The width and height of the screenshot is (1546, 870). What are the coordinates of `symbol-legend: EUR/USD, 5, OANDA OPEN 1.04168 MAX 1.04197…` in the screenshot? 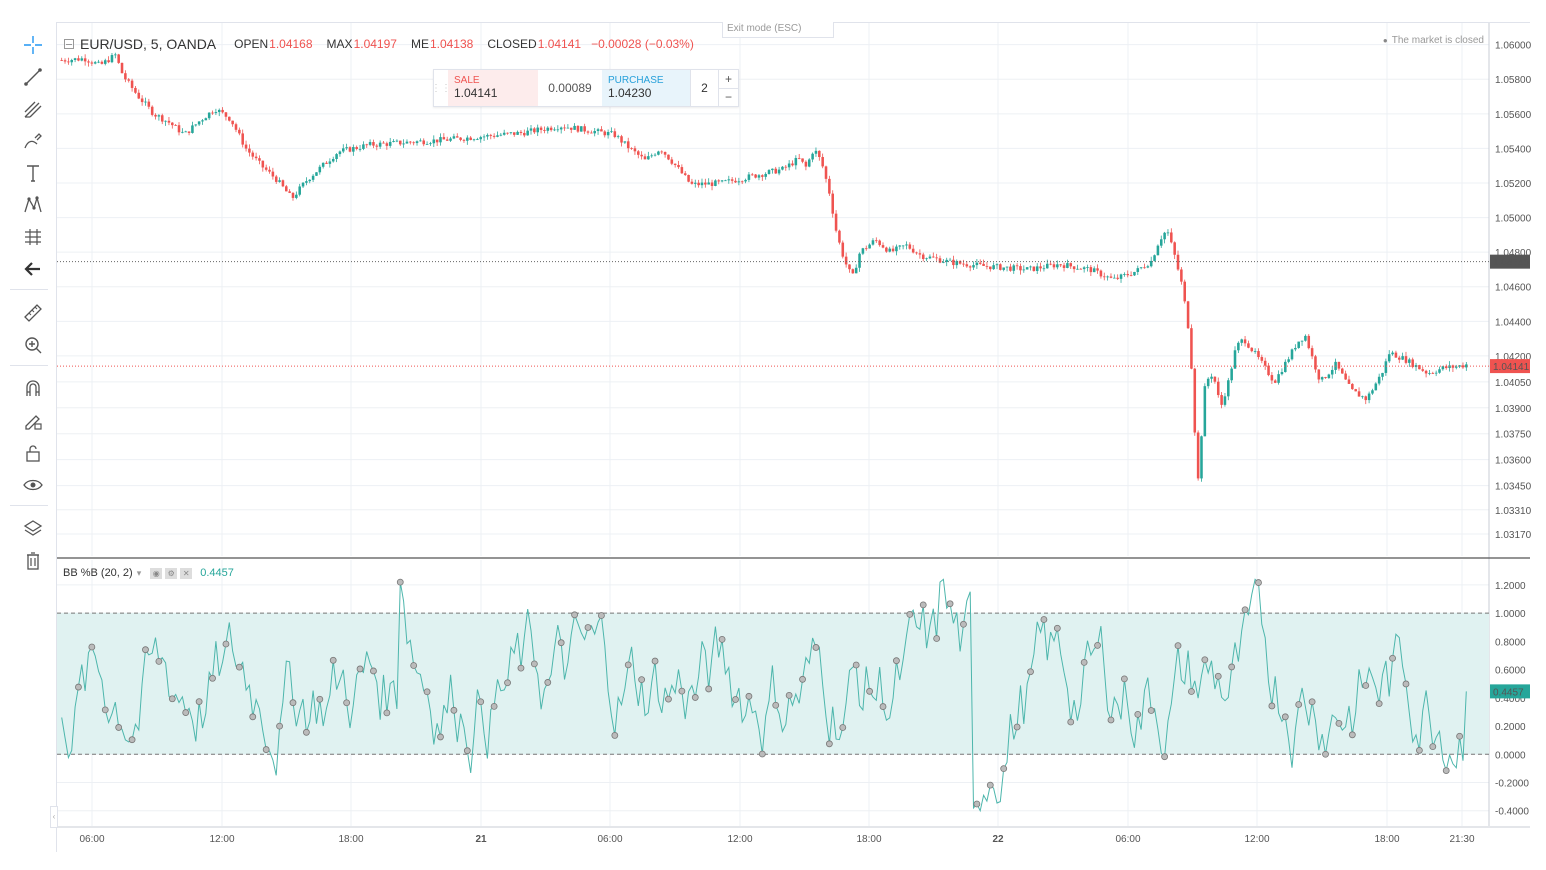 It's located at (379, 44).